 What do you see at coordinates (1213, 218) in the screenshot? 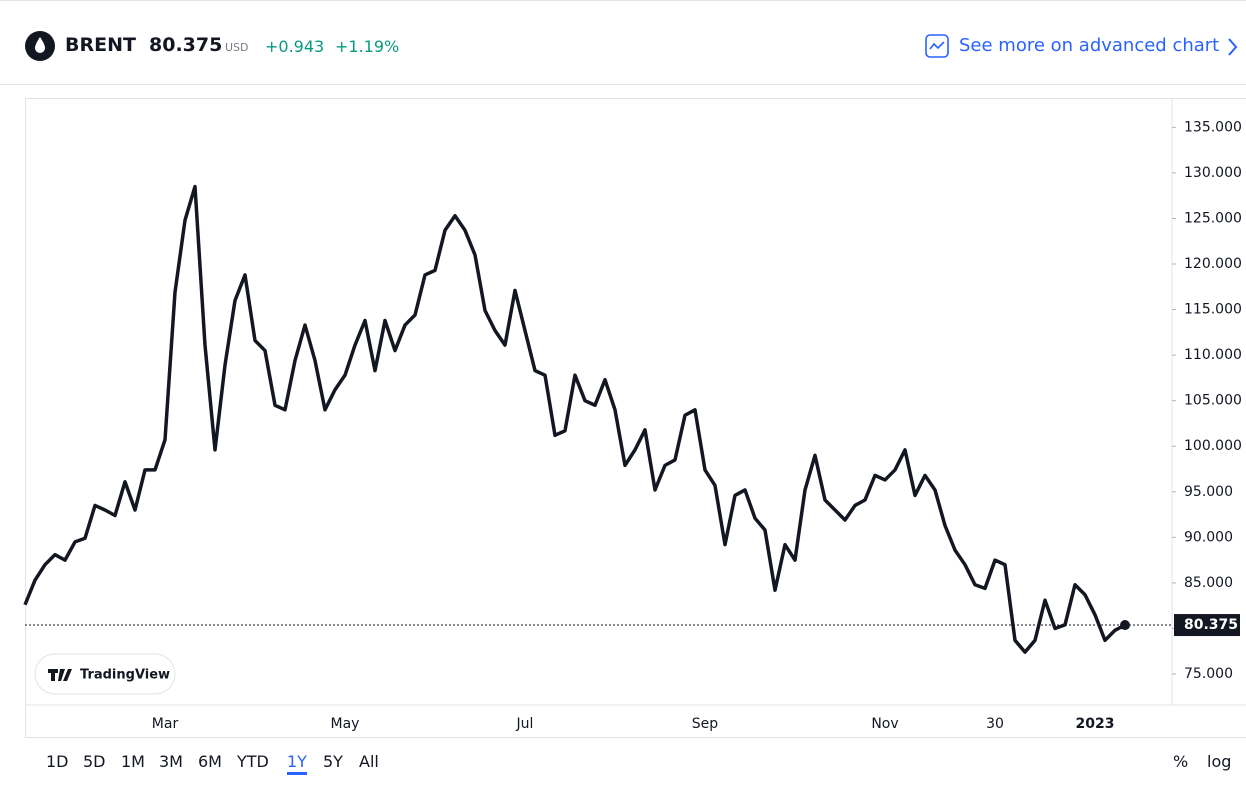
I see `y-tick-label: 125.000` at bounding box center [1213, 218].